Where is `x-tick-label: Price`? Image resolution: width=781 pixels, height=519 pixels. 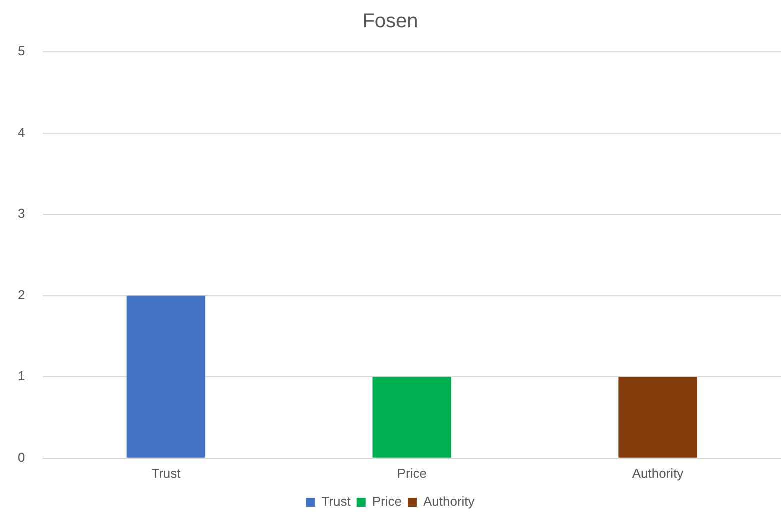 x-tick-label: Price is located at coordinates (412, 473).